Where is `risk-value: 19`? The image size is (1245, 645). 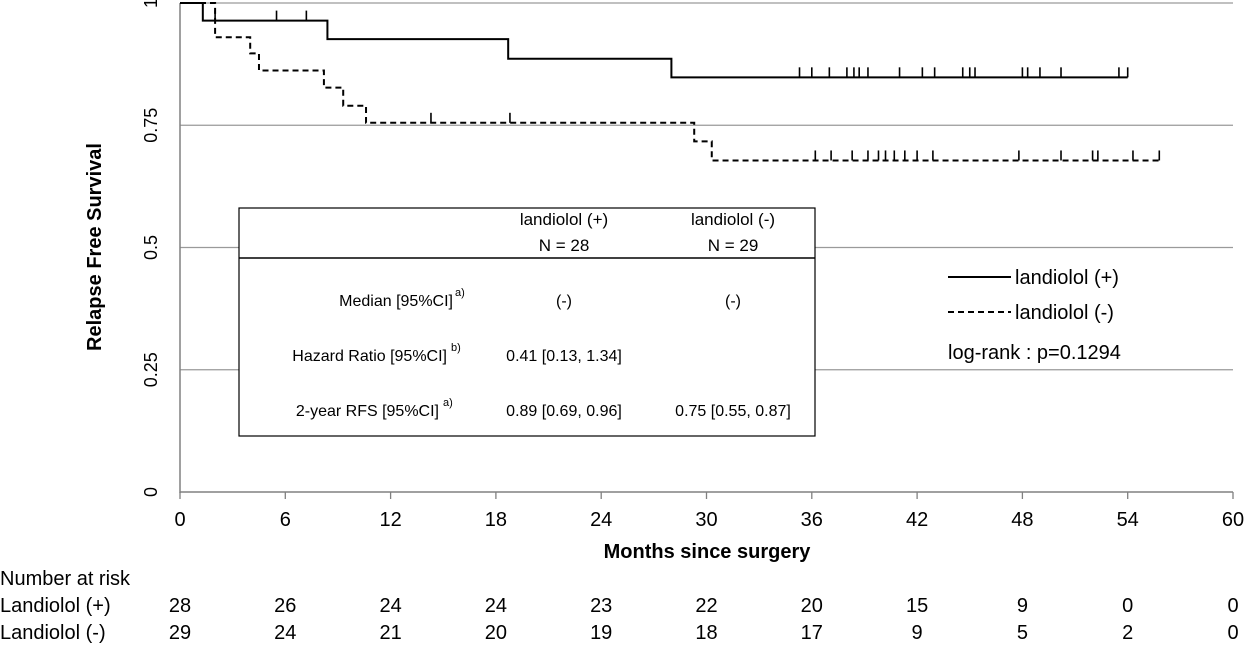 risk-value: 19 is located at coordinates (601, 633).